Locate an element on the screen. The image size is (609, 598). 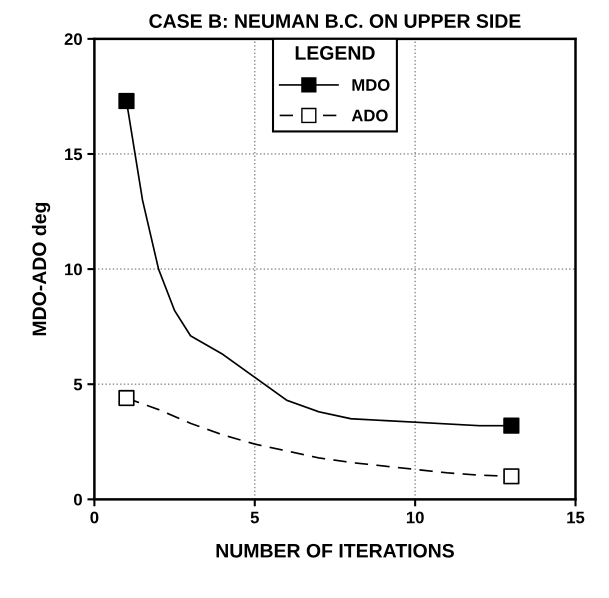
y-tick-label: 5 is located at coordinates (78, 384).